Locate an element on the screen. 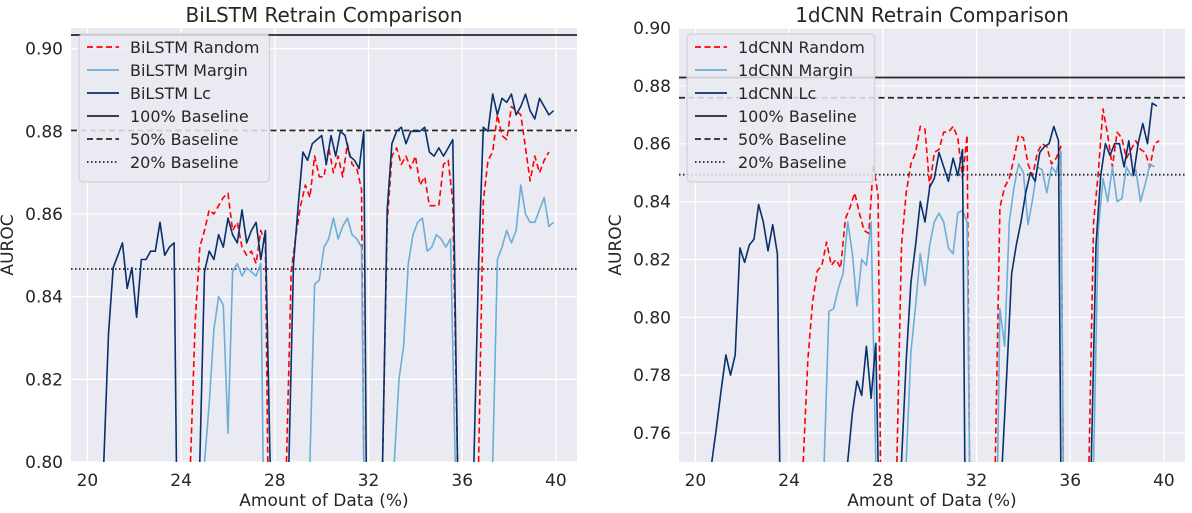 The height and width of the screenshot is (513, 1192). cnn-legend-label: 100% Baseline is located at coordinates (797, 116).